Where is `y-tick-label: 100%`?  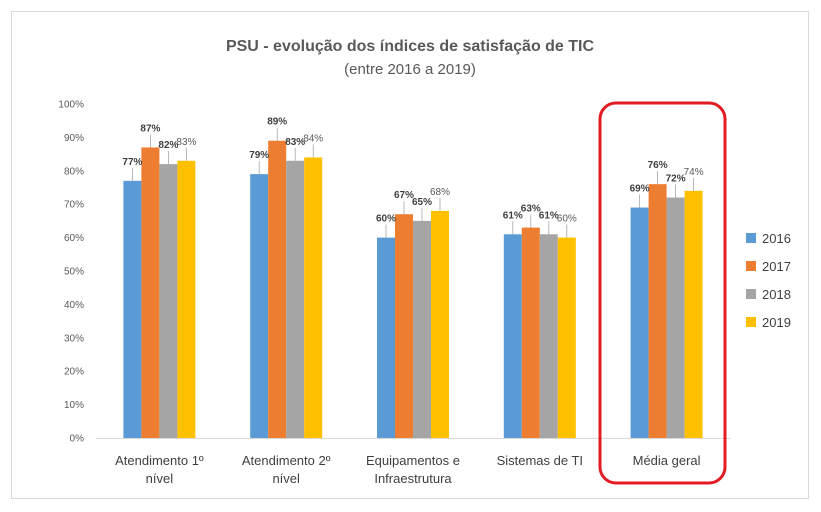
y-tick-label: 100% is located at coordinates (71, 105).